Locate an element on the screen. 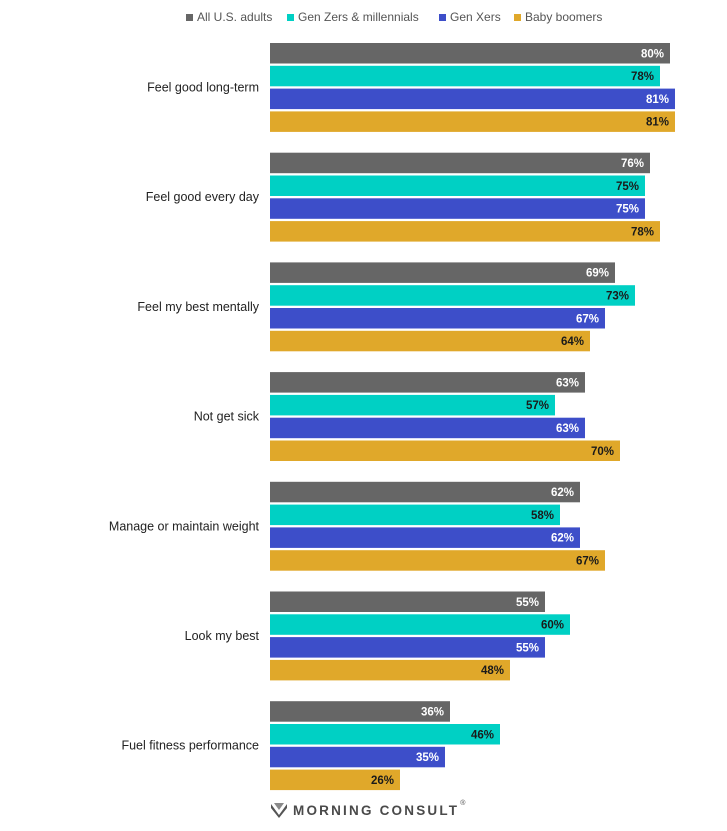 This screenshot has width=727, height=831. legend-label: Baby boomers is located at coordinates (564, 17).